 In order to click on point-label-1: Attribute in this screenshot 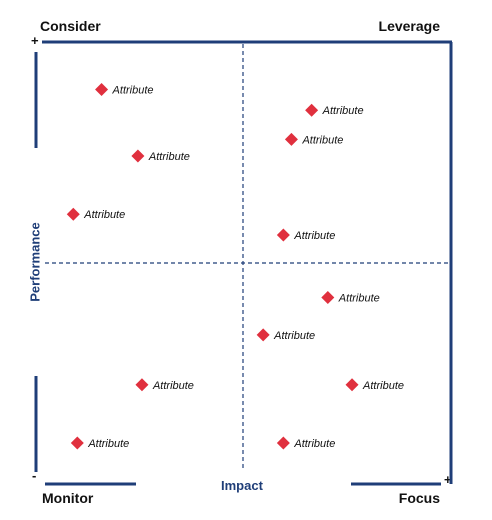, I will do `click(133, 90)`.